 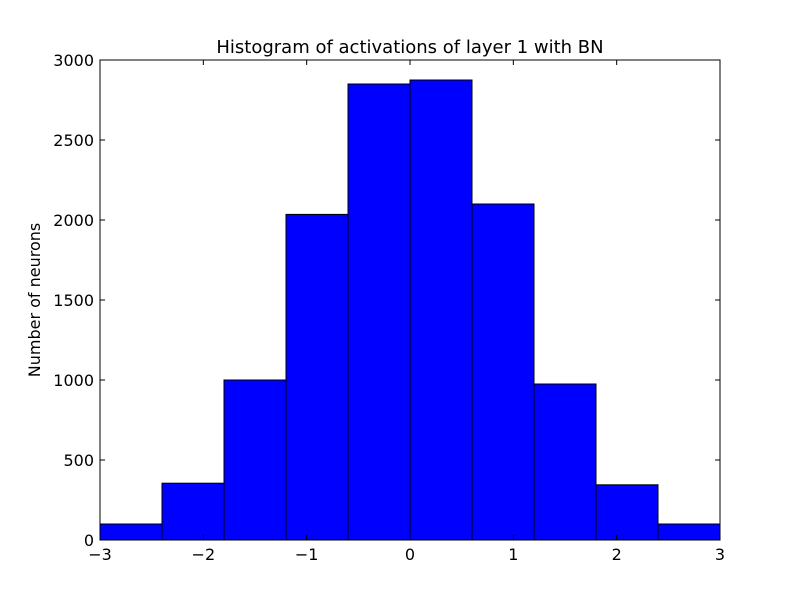 I want to click on y-tick-label-2: 1000, so click(x=73, y=380).